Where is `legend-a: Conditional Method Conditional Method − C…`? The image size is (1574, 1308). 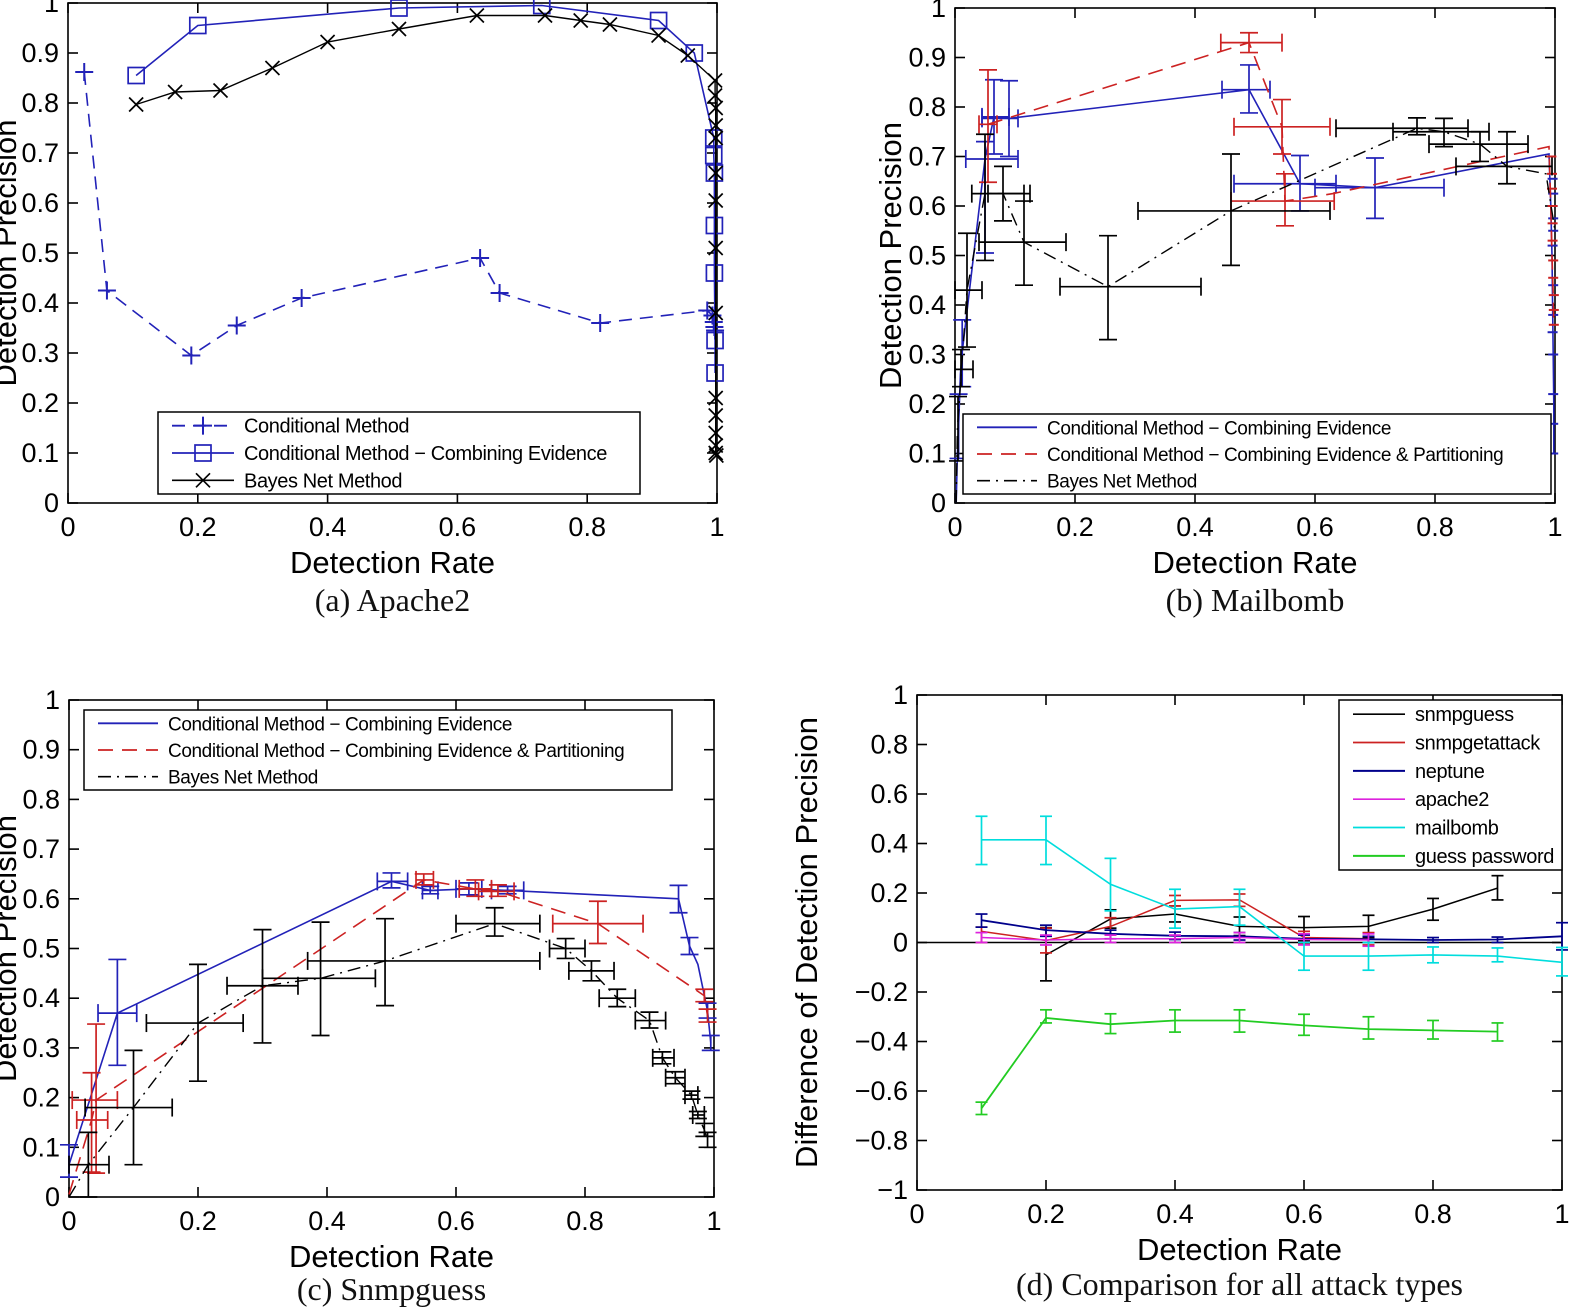 legend-a: Conditional Method Conditional Method − C… is located at coordinates (399, 453).